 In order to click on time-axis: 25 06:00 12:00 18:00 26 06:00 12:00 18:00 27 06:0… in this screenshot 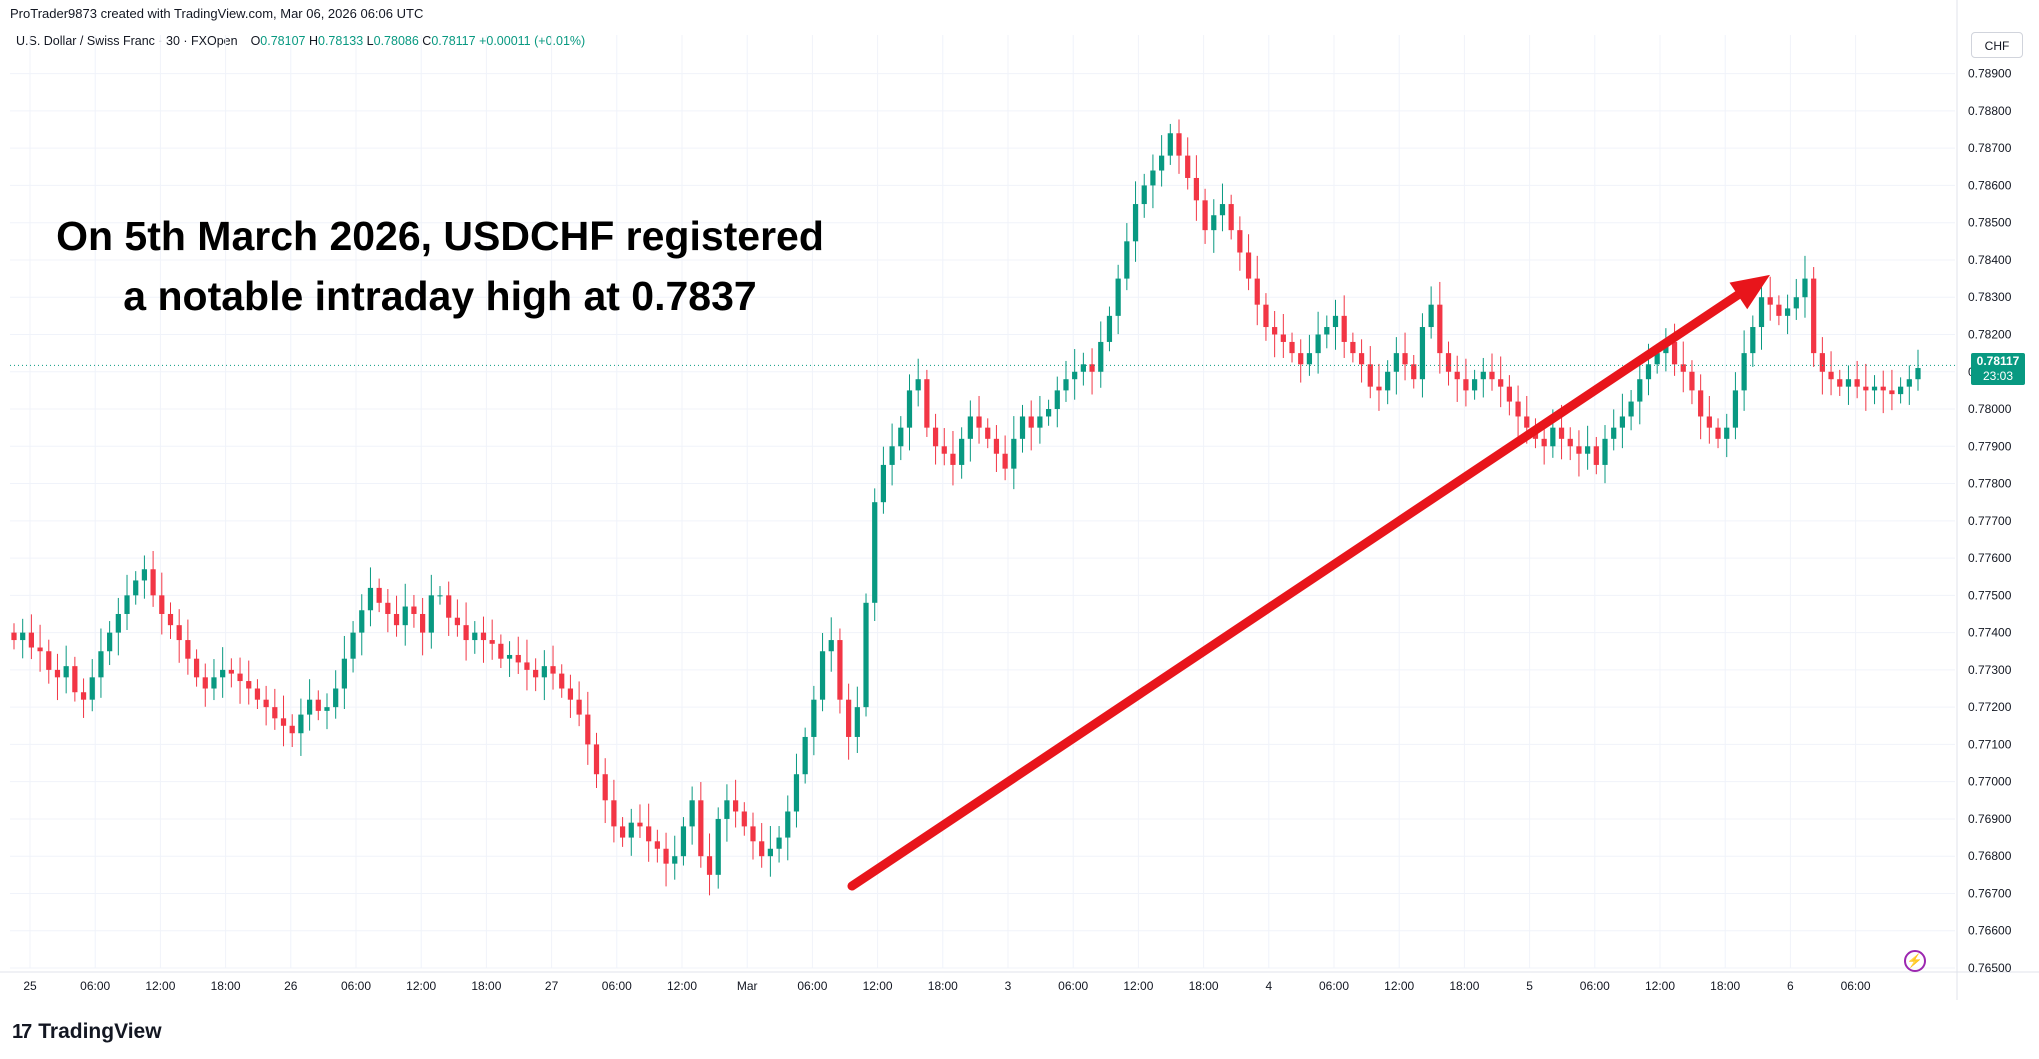, I will do `click(947, 986)`.